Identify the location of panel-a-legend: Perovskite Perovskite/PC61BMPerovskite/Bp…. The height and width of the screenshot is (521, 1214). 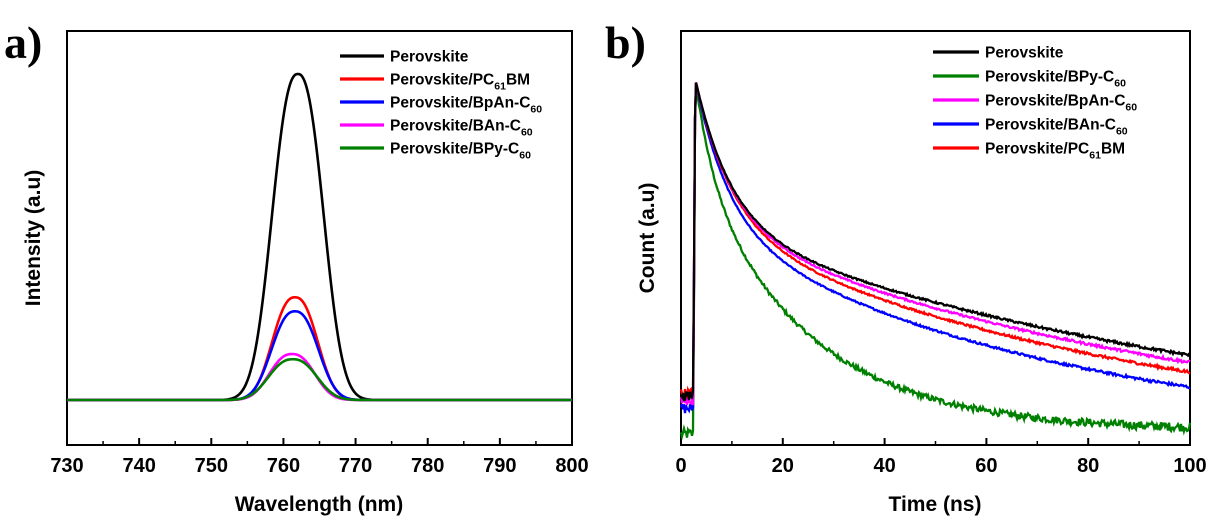
(441, 105).